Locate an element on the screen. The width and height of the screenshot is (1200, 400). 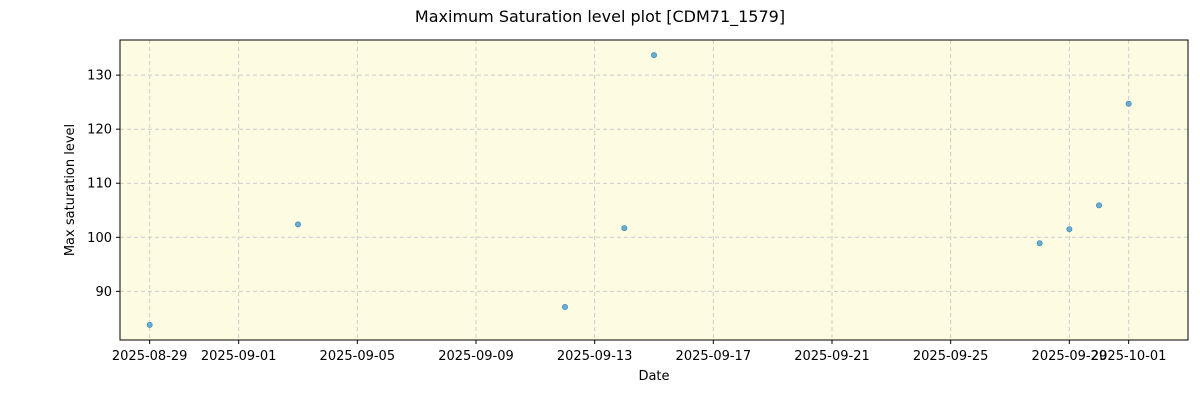
x-tick-label: 2025-08-29 is located at coordinates (150, 356).